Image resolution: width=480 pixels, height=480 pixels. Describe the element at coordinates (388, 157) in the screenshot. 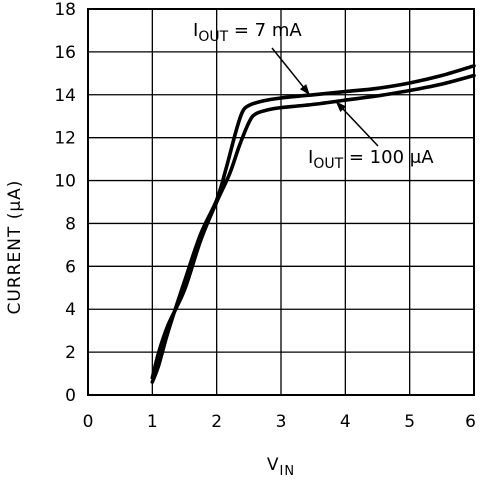

I see `annotation-iout-100ua-rest: = 100 μA` at that location.